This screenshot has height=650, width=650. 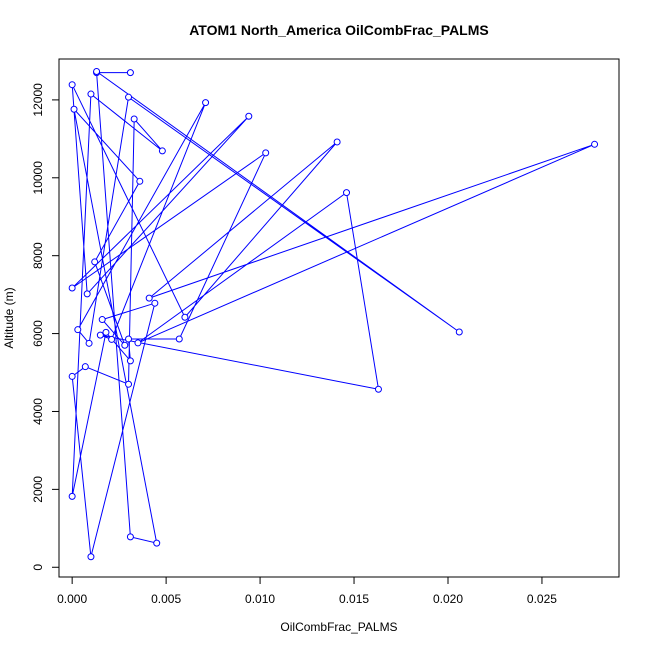 What do you see at coordinates (45, 327) in the screenshot?
I see `y-axis: 0 2000 4000 6000 8000 10000 12000` at bounding box center [45, 327].